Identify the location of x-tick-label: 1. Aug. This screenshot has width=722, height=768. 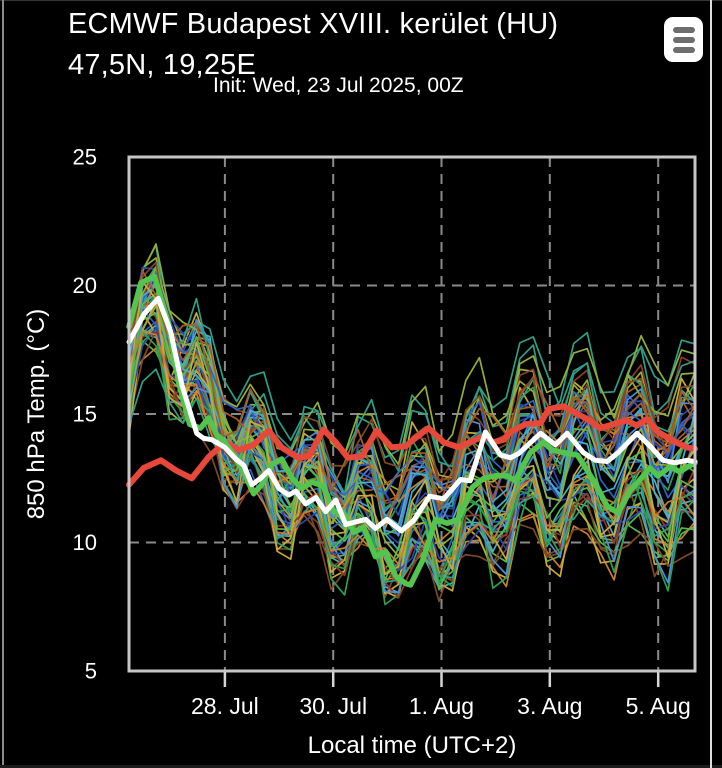
(441, 706).